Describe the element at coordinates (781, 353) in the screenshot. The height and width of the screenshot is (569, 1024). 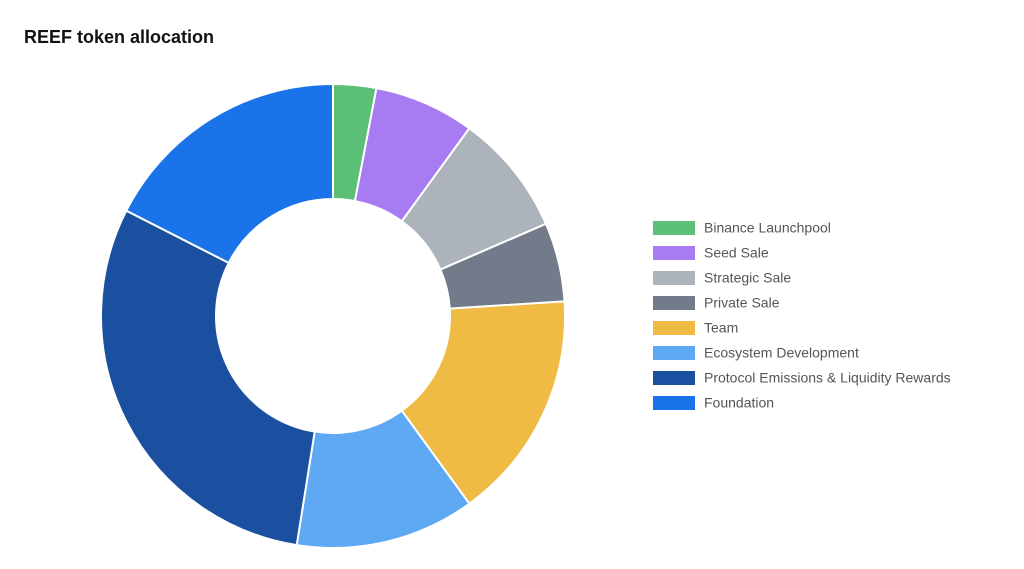
I see `legend-label: Ecosystem Development` at that location.